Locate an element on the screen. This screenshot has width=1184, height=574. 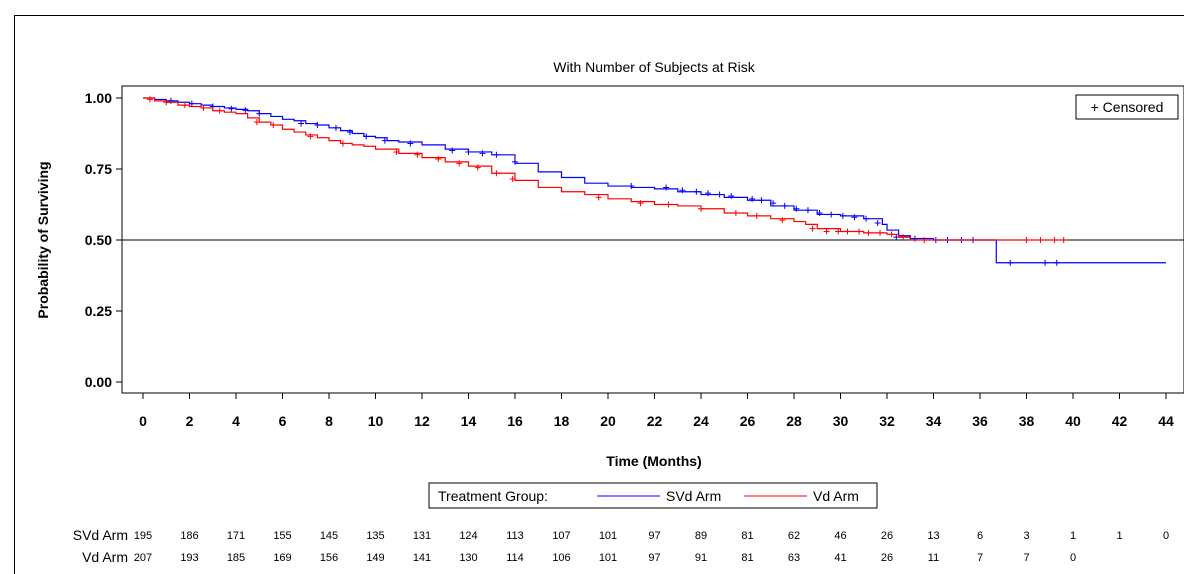
at-risk-value: 81 is located at coordinates (747, 558).